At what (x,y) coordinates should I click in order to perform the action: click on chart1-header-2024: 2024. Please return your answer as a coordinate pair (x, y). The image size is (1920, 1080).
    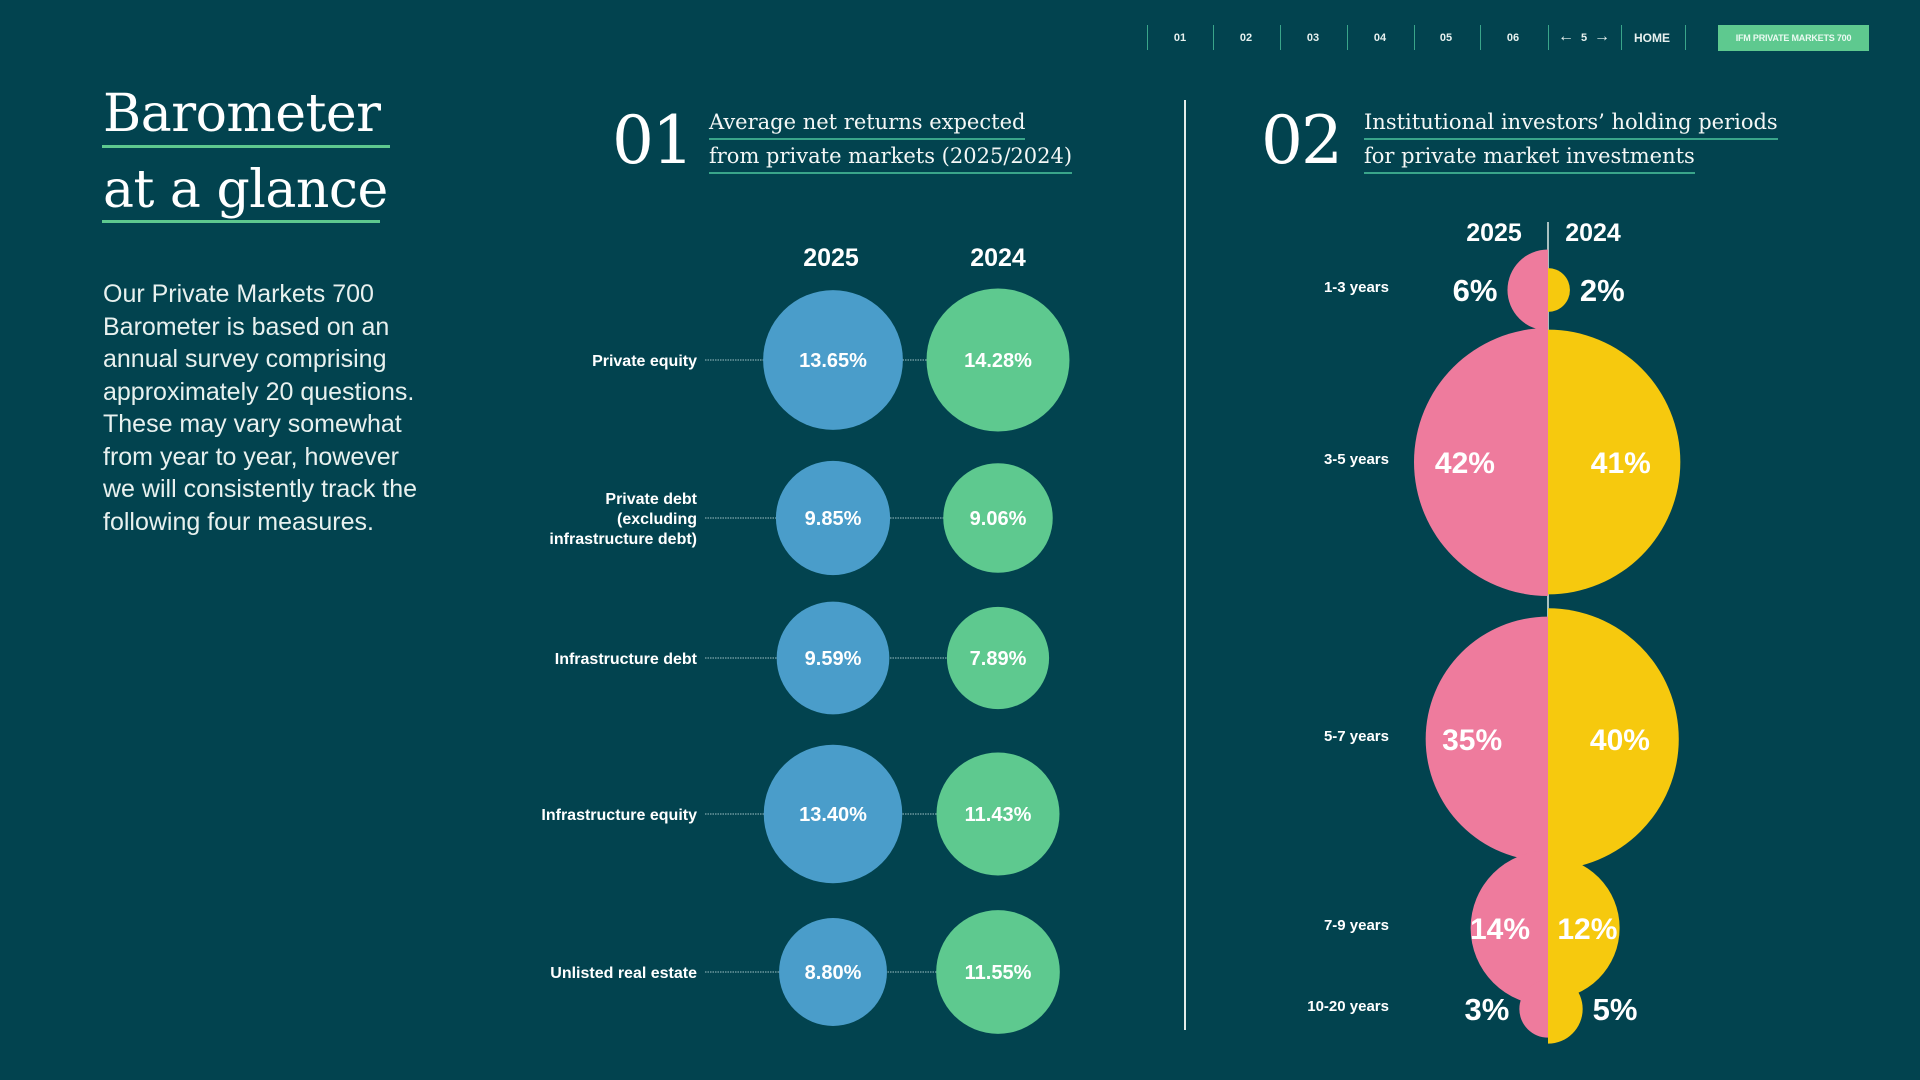
    Looking at the image, I should click on (998, 258).